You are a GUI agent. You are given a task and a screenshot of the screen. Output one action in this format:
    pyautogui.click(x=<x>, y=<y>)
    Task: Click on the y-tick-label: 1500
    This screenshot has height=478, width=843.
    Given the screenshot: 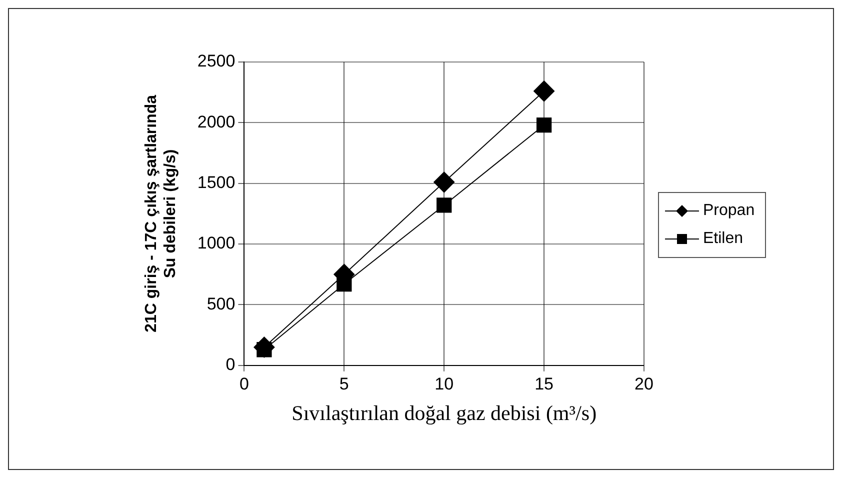 What is the action you would take?
    pyautogui.click(x=216, y=182)
    